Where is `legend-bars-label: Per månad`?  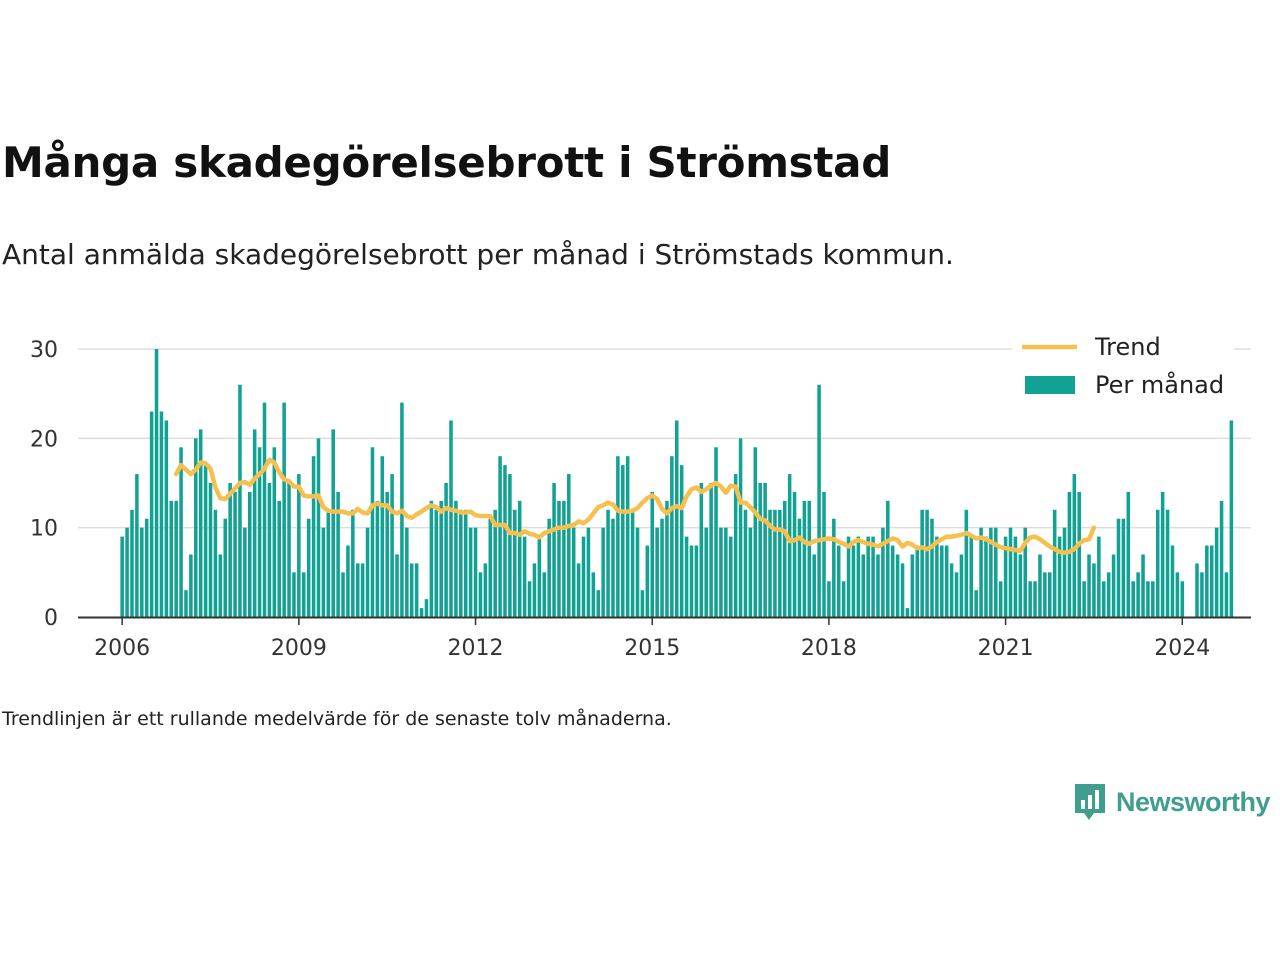
legend-bars-label: Per månad is located at coordinates (1159, 384).